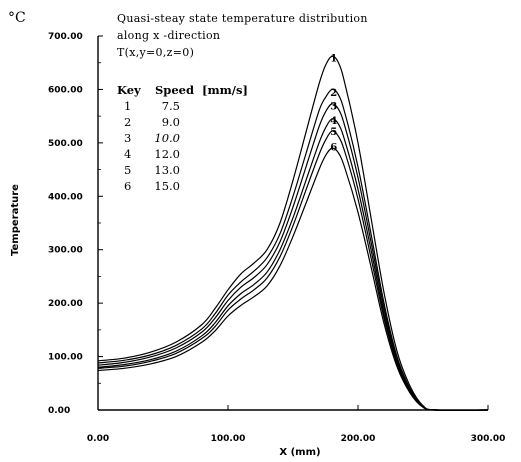 The height and width of the screenshot is (462, 521). Describe the element at coordinates (98, 439) in the screenshot. I see `x-tick-label: 0.00` at that location.